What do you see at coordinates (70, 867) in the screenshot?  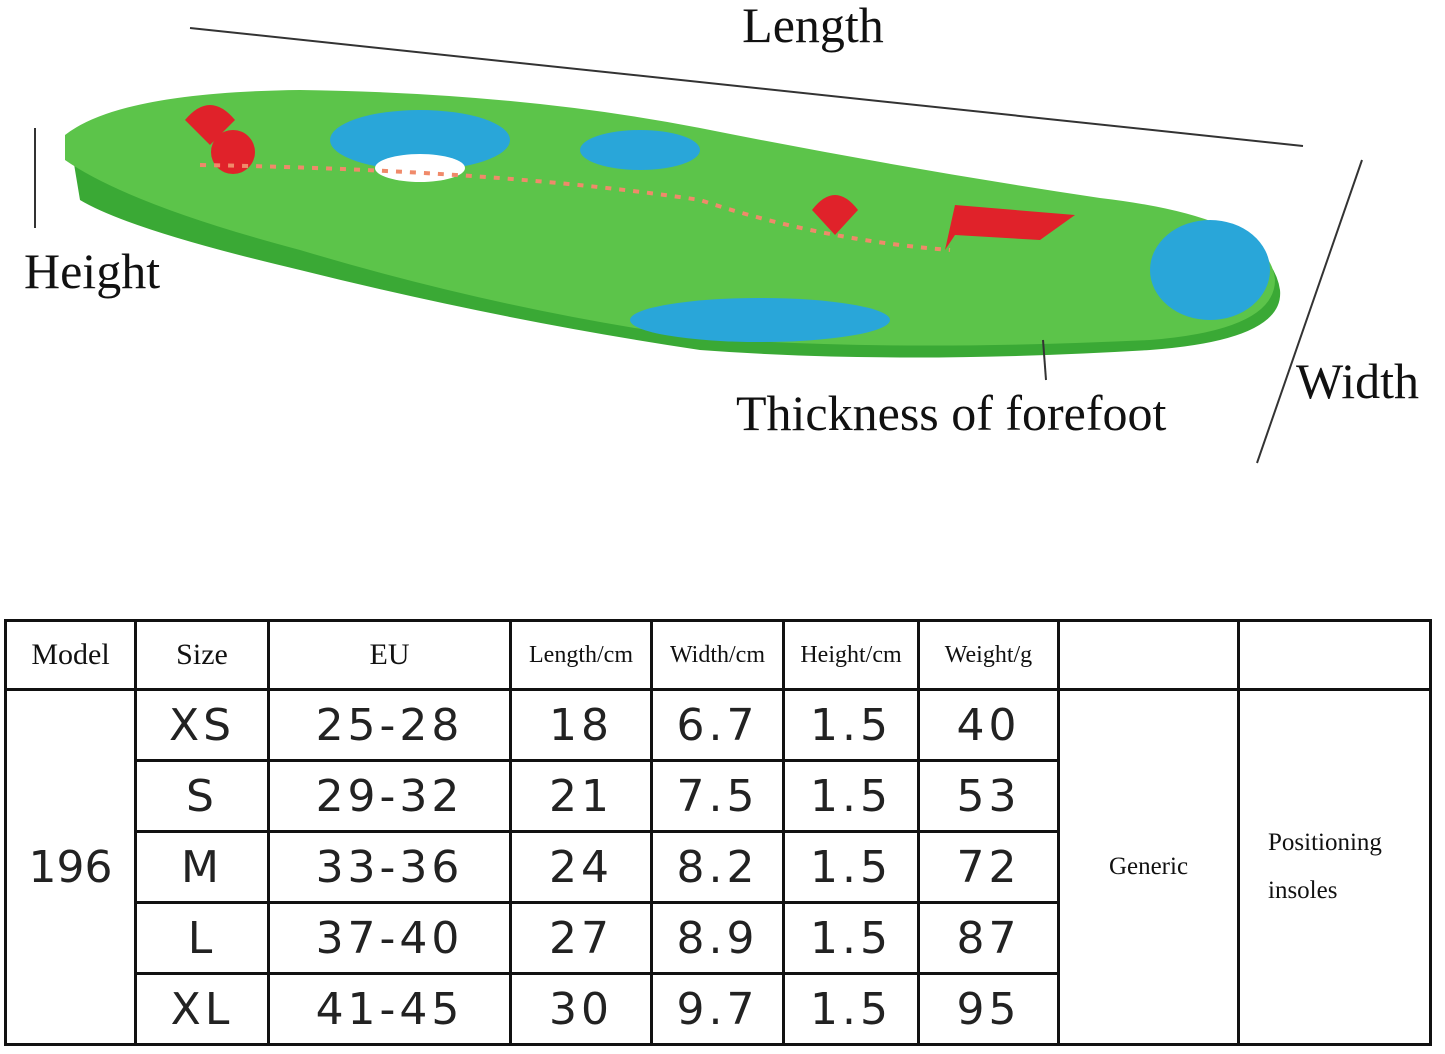 I see `model-cell: 196` at bounding box center [70, 867].